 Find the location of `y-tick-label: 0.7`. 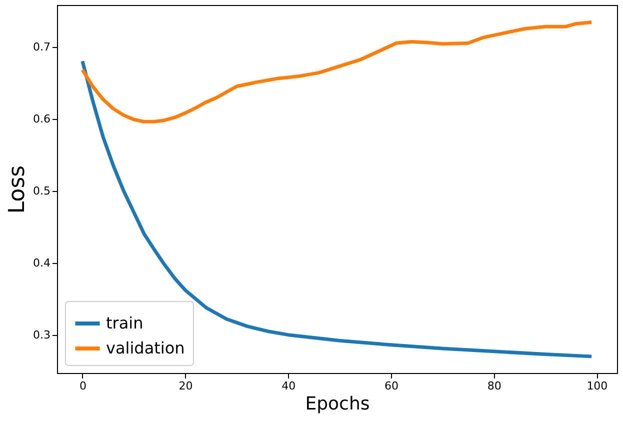

y-tick-label: 0.7 is located at coordinates (41, 47).